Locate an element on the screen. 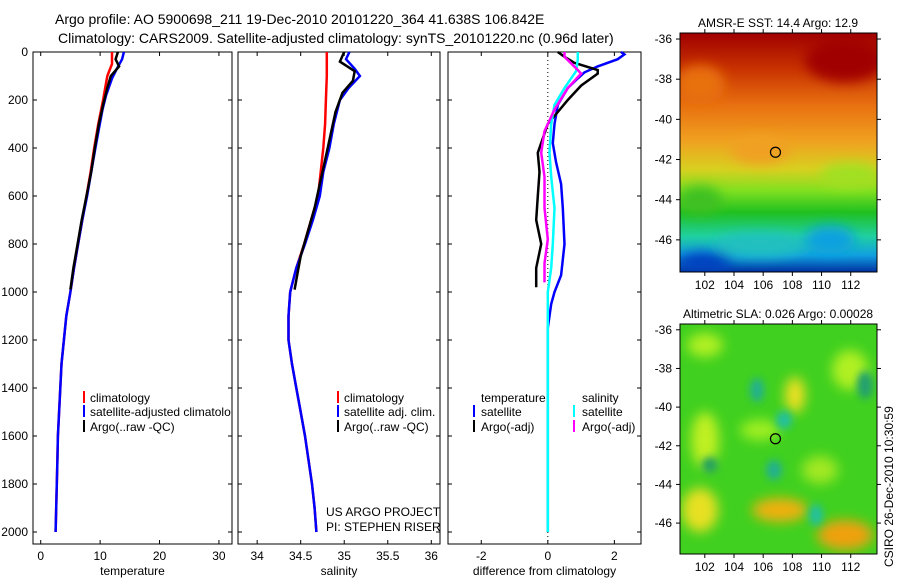  legend-title-temperature: temperature is located at coordinates (513, 398).